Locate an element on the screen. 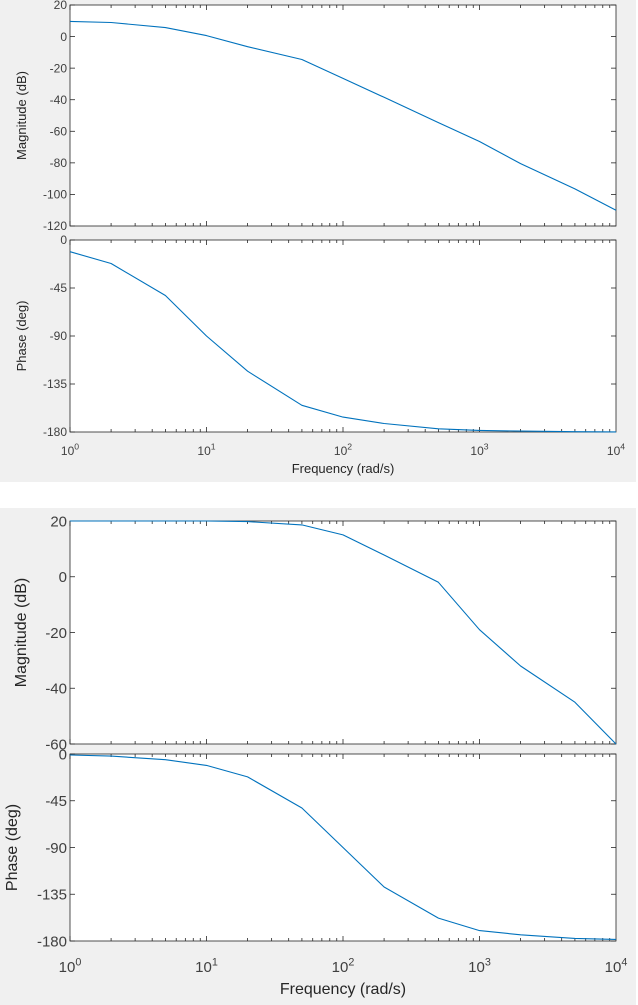  y-tick-label: -120 is located at coordinates (55, 226).